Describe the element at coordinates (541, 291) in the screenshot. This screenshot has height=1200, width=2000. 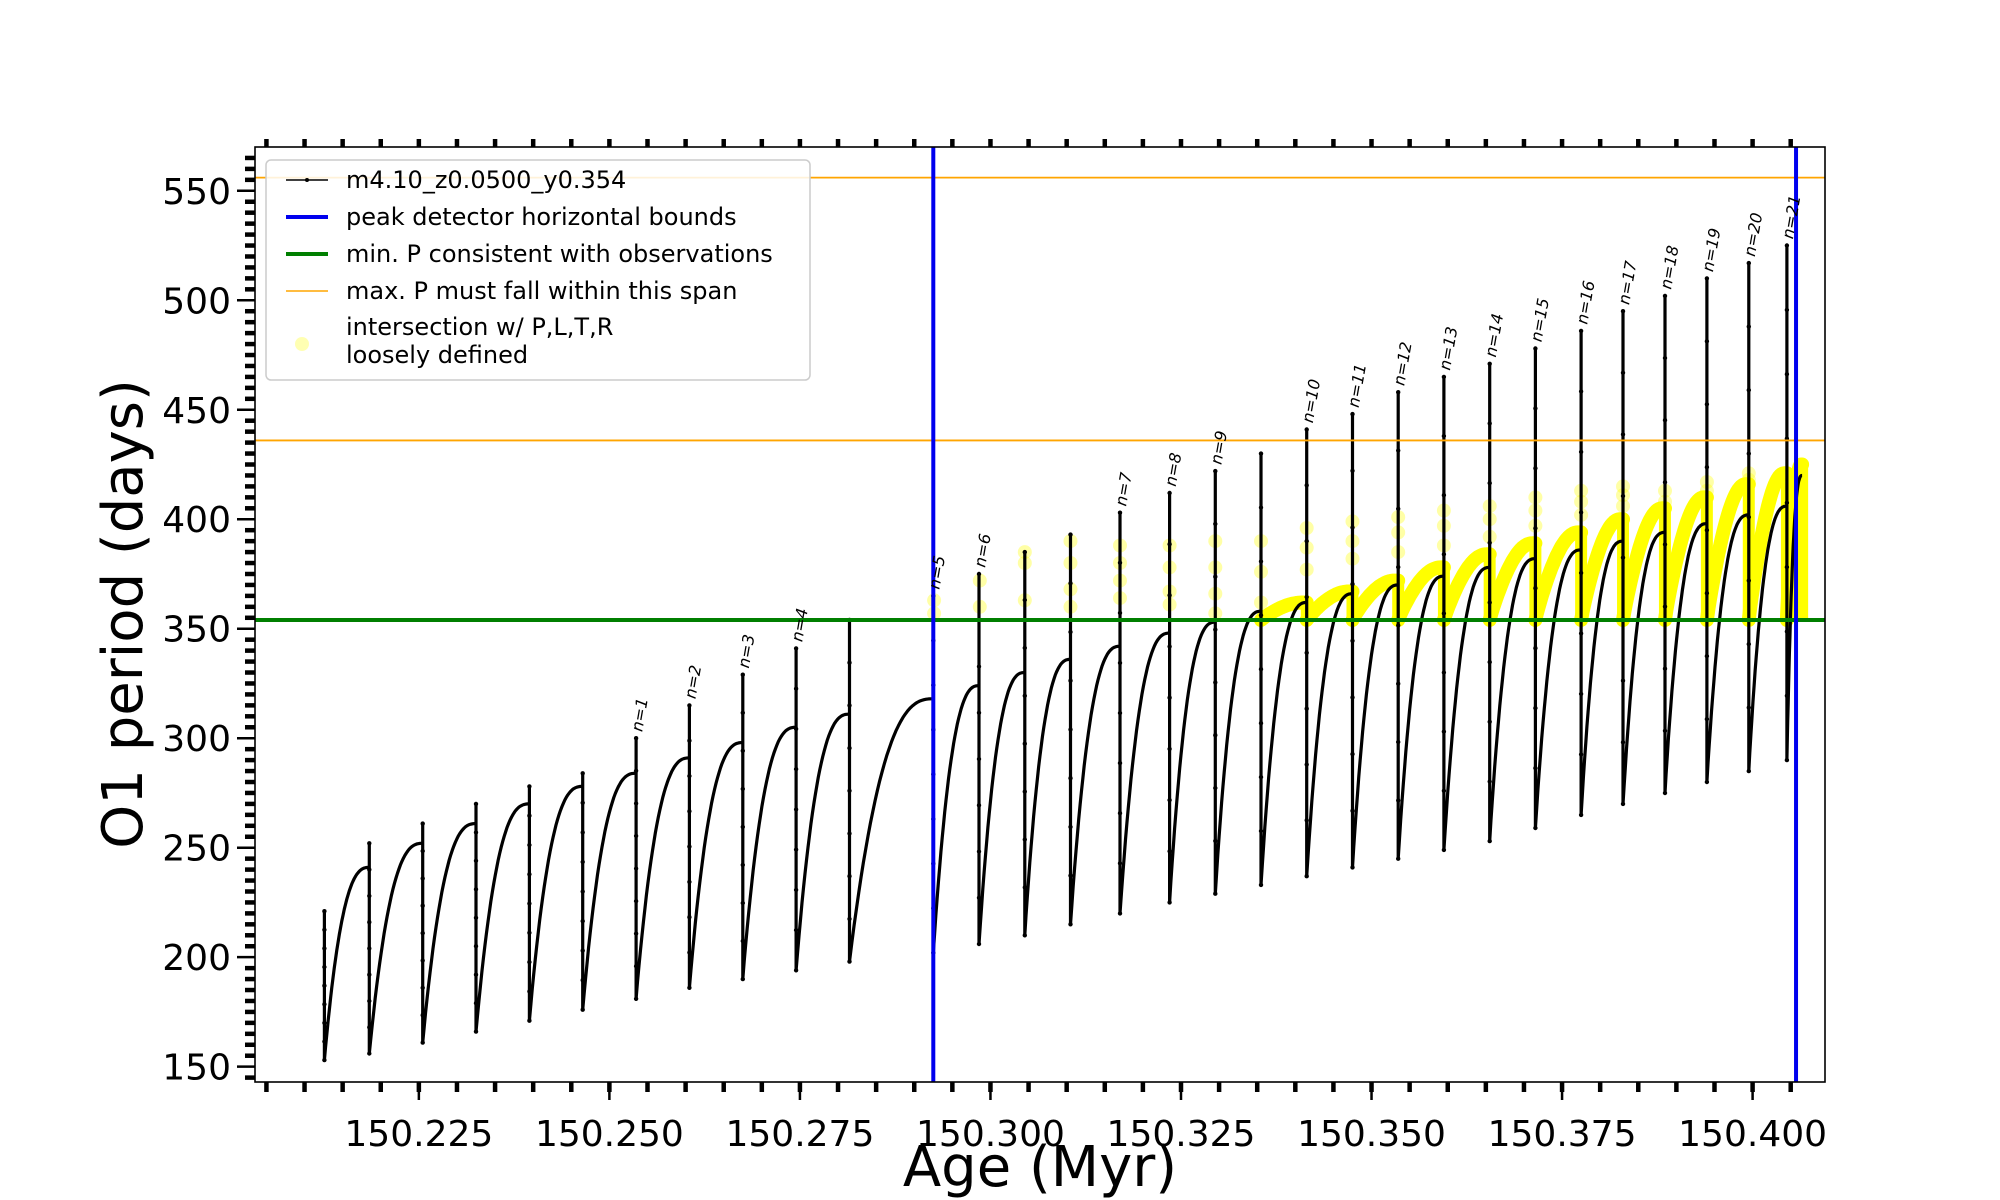
I see `legend-label-max-p: max. P must fall within this span` at that location.